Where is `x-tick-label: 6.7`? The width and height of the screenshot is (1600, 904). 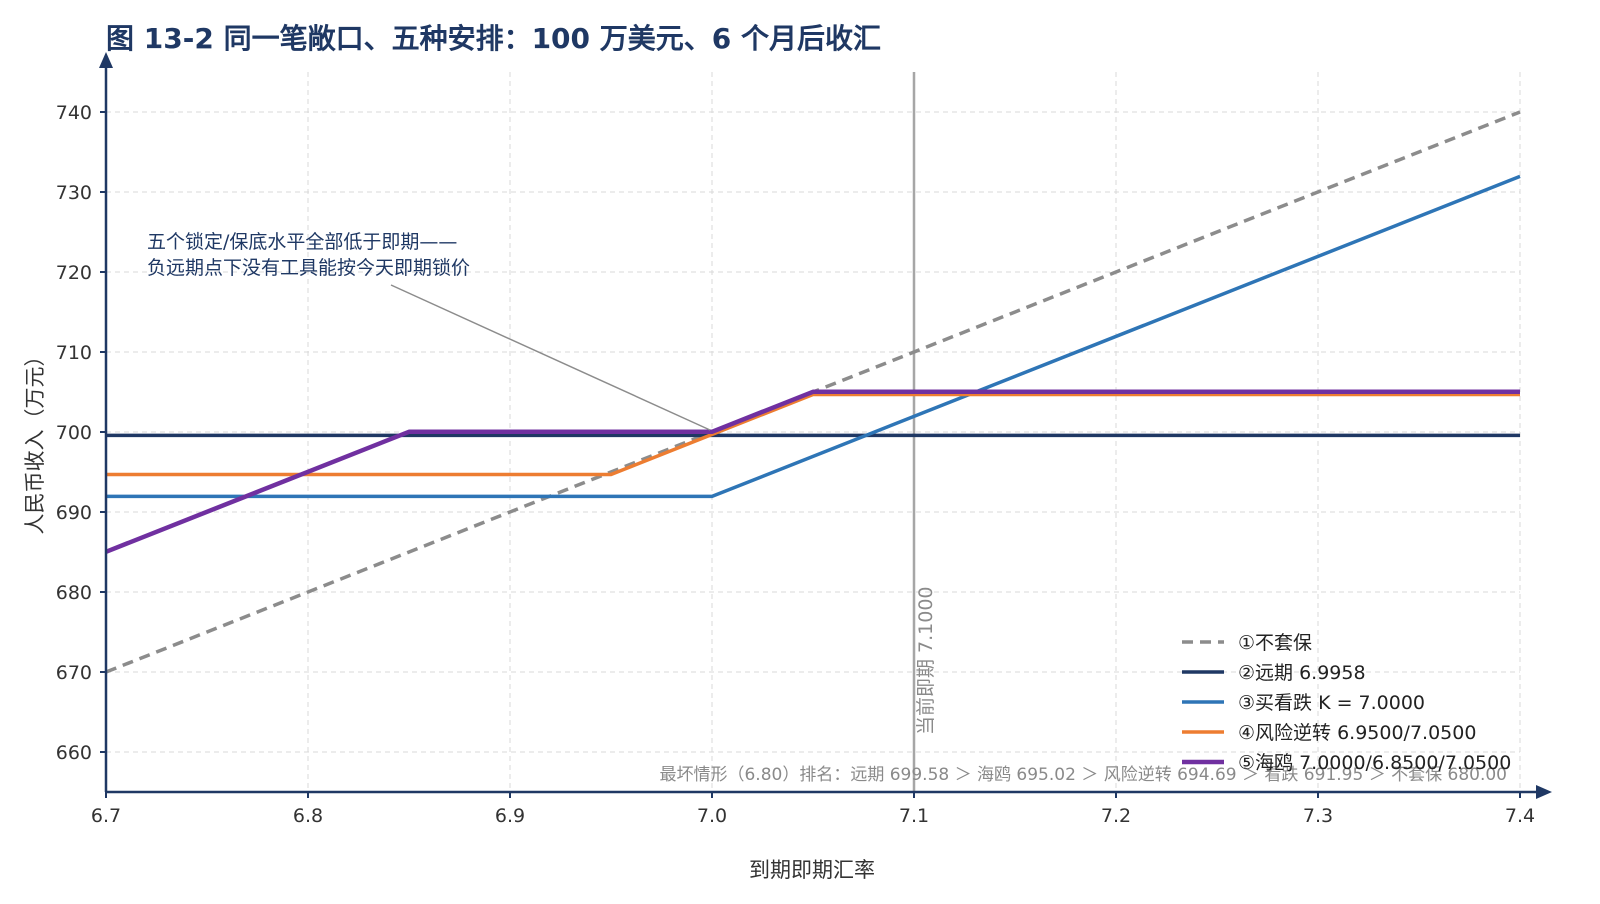 x-tick-label: 6.7 is located at coordinates (106, 816).